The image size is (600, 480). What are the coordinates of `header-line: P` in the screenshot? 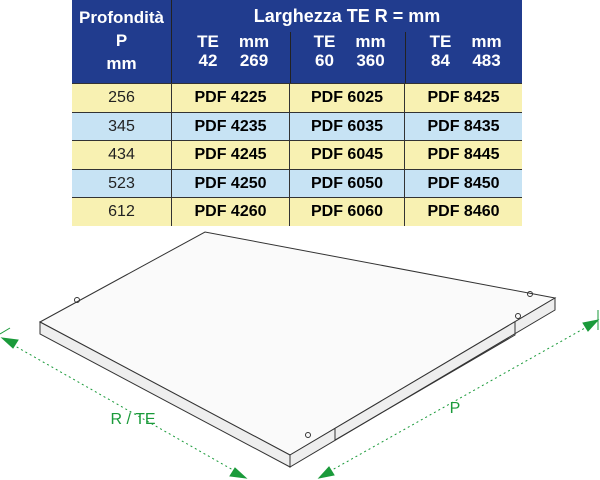 It's located at (121, 40).